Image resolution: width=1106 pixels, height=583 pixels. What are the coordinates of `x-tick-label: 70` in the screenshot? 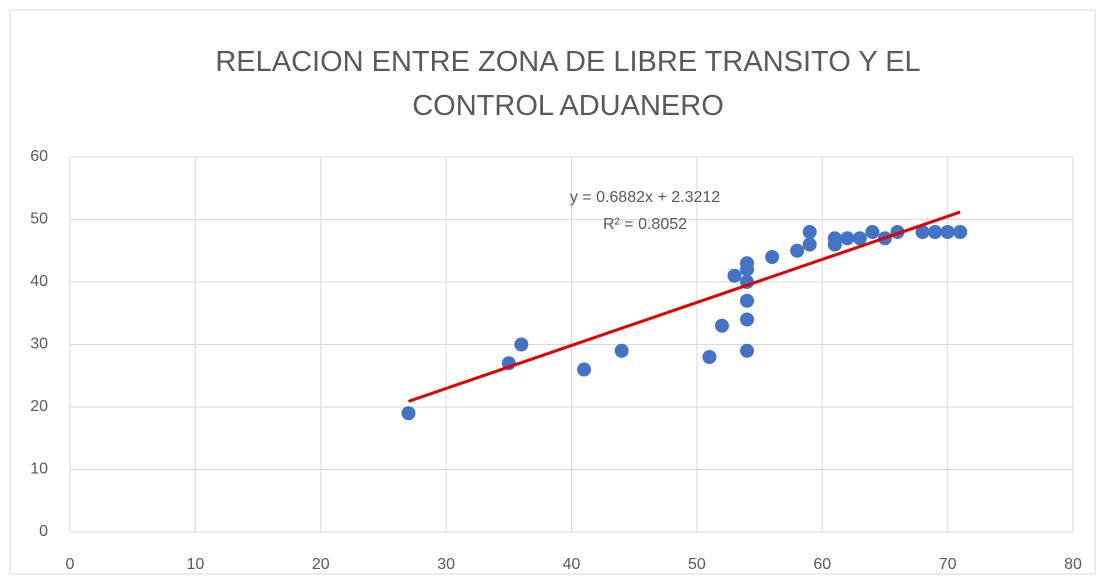 It's located at (948, 564).